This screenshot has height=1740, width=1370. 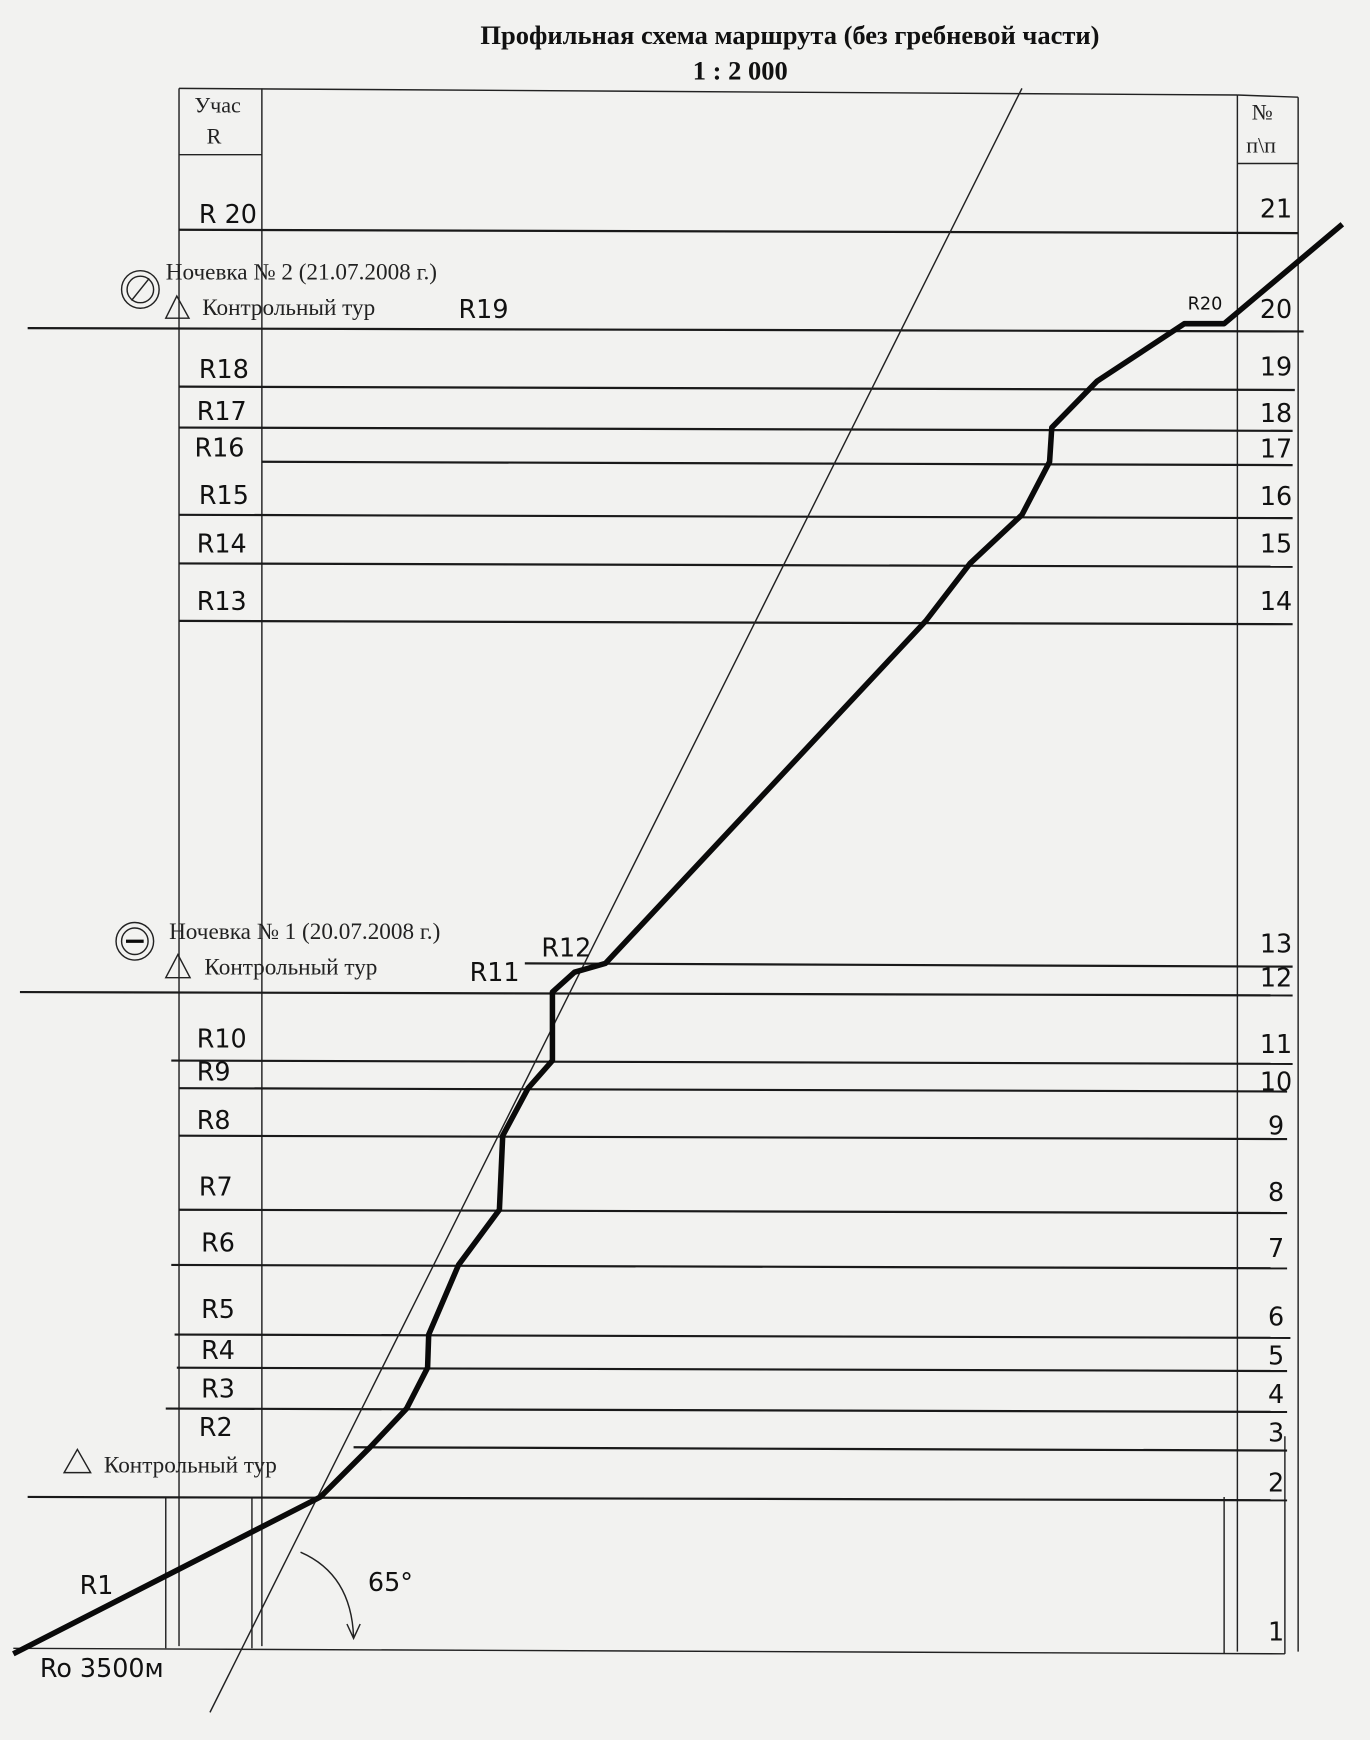 I want to click on bivouac-2-label: Ночевка № 2 (21.07.2008 г.), so click(x=301, y=273).